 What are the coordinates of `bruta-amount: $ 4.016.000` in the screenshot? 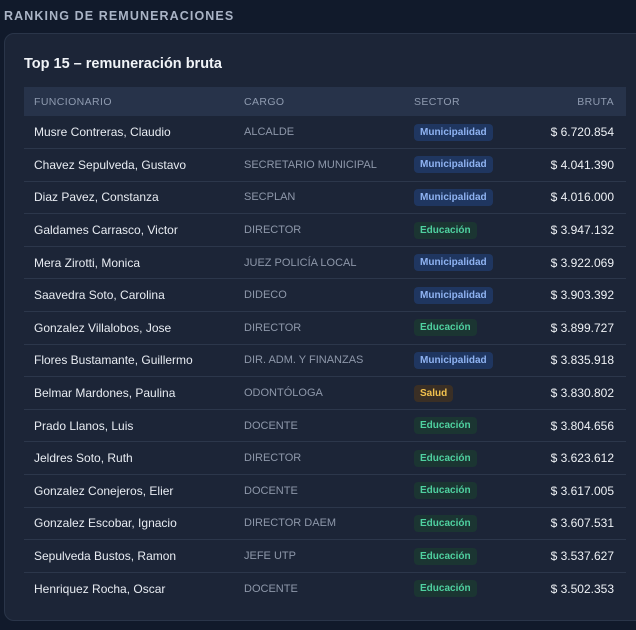 It's located at (582, 197).